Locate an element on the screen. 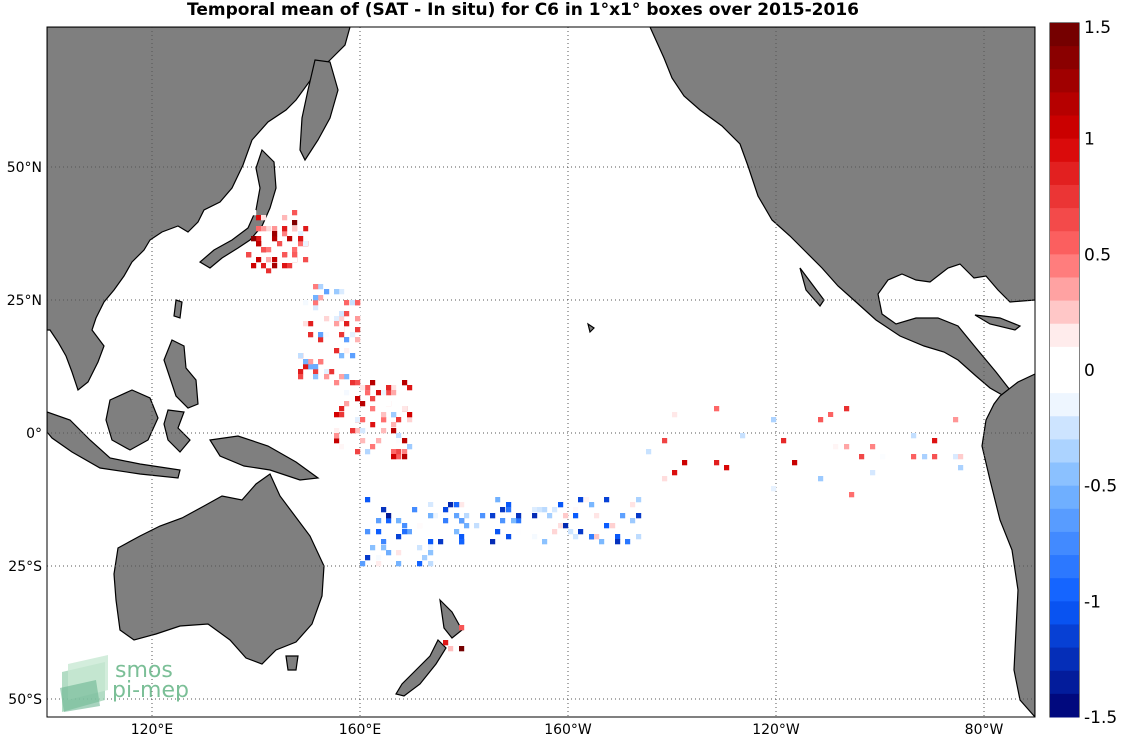 This screenshot has height=738, width=1122. lon-tick-label: 160°W is located at coordinates (568, 730).